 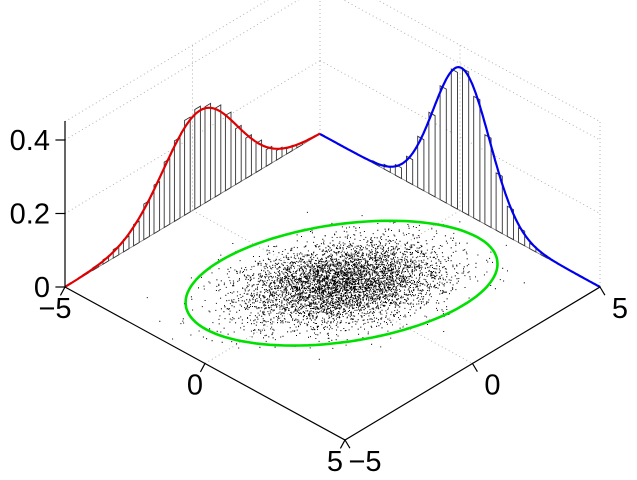 I want to click on y-axis-tick-label: −5, so click(x=364, y=462).